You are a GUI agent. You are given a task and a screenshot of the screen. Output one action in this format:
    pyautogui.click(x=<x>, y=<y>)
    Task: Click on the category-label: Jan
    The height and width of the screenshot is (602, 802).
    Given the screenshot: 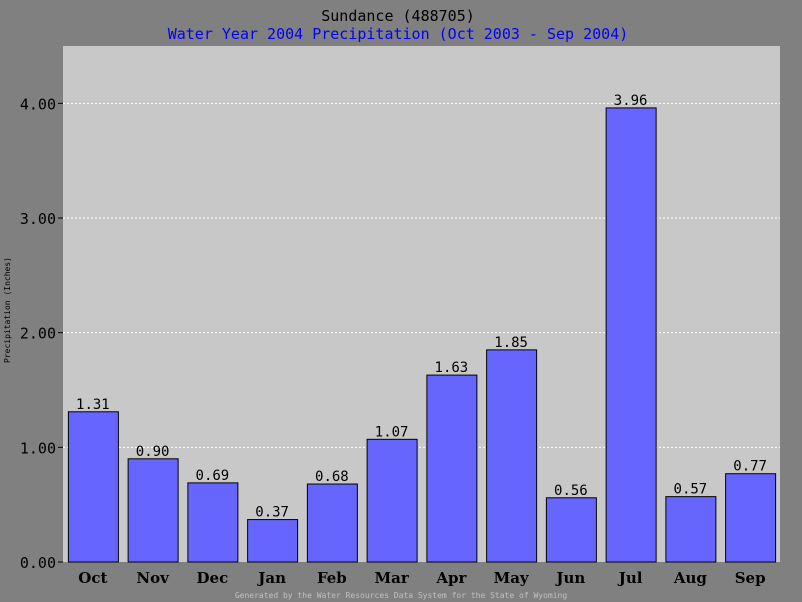 What is the action you would take?
    pyautogui.click(x=271, y=578)
    